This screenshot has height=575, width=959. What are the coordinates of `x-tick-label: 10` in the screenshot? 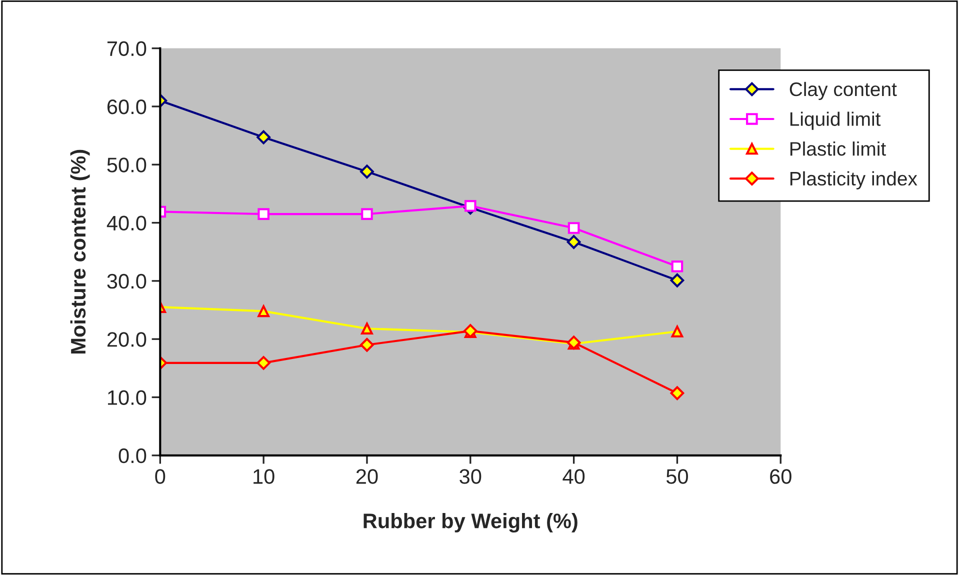 It's located at (264, 476).